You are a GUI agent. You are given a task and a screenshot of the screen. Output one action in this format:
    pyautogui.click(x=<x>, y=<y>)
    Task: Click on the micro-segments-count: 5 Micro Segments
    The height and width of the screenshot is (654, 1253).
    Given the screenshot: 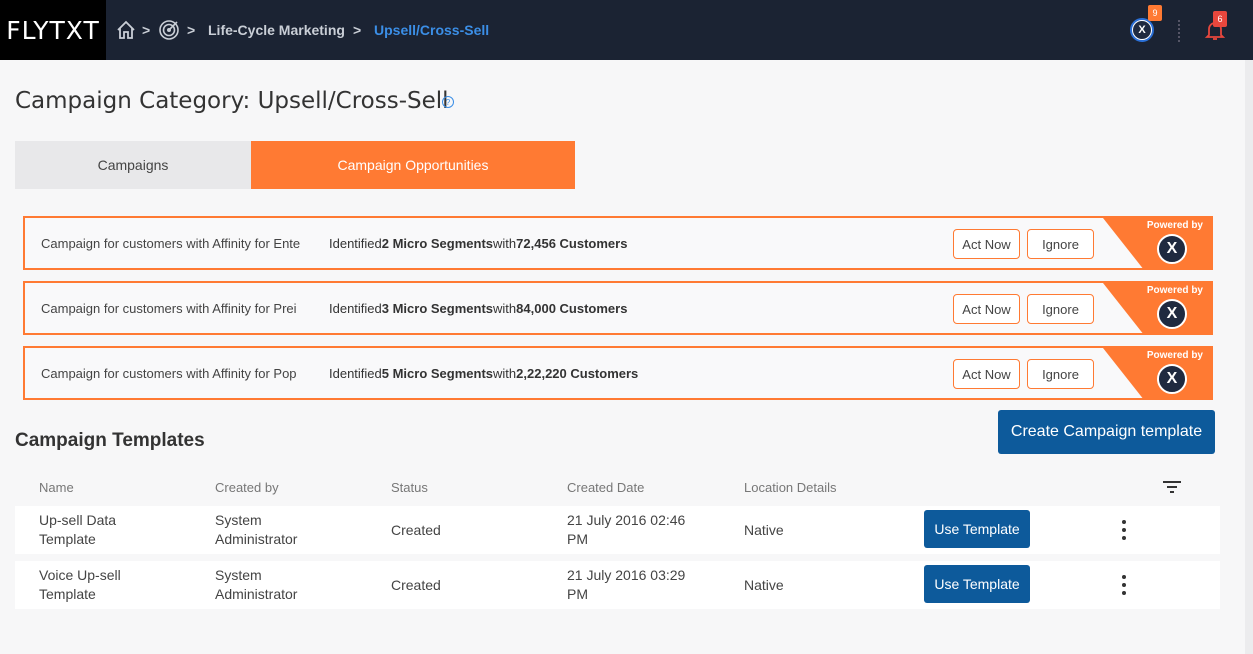 What is the action you would take?
    pyautogui.click(x=437, y=373)
    